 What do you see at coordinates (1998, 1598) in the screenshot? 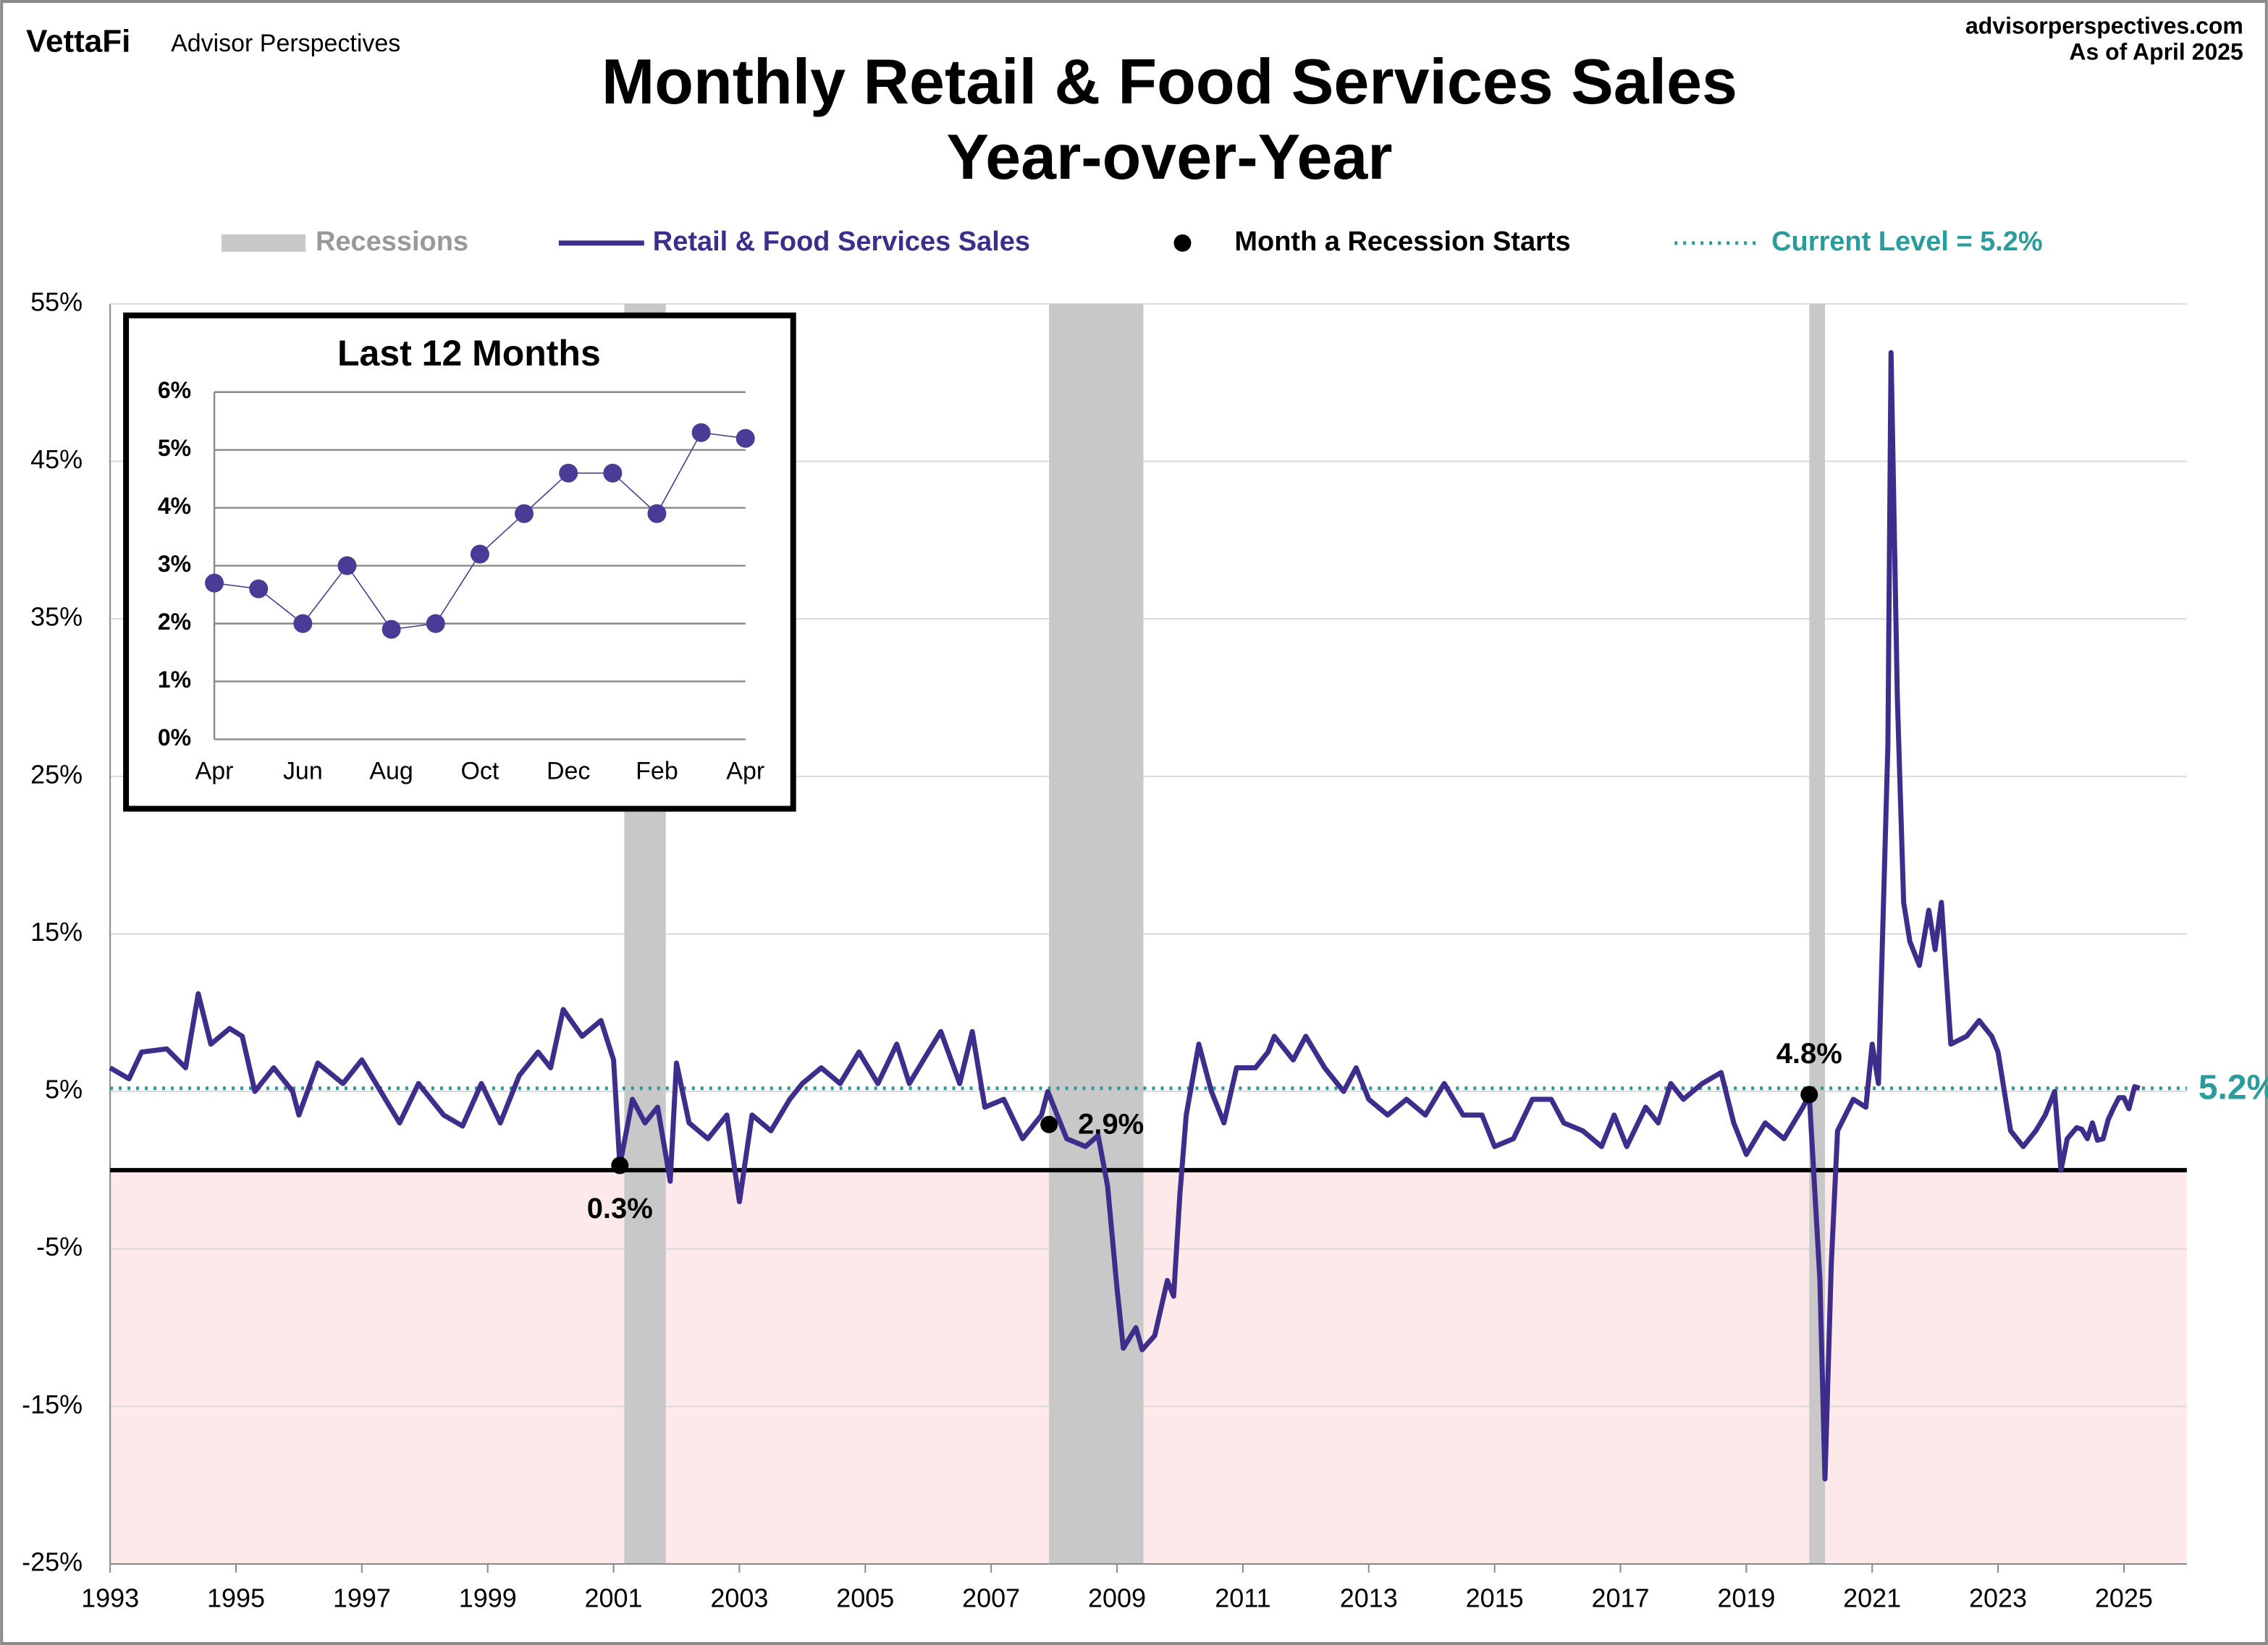
I see `x-tick-label: 2023` at bounding box center [1998, 1598].